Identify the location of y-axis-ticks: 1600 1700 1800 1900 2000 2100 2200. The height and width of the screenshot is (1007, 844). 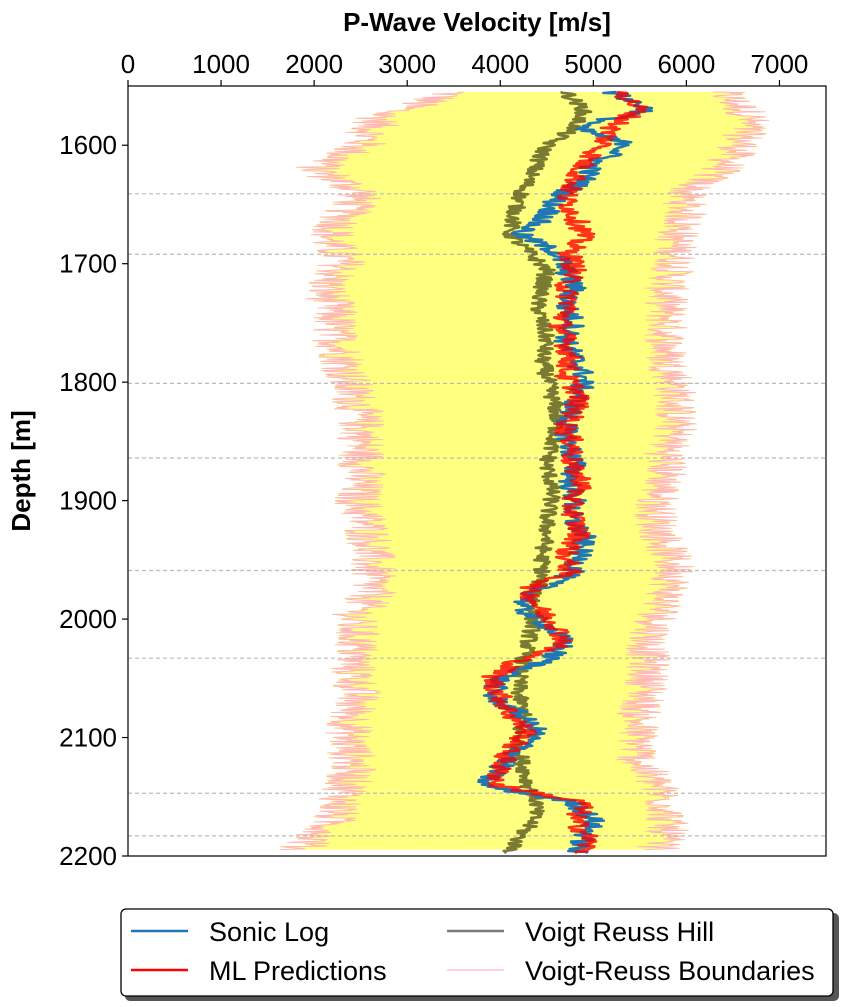
(93, 500).